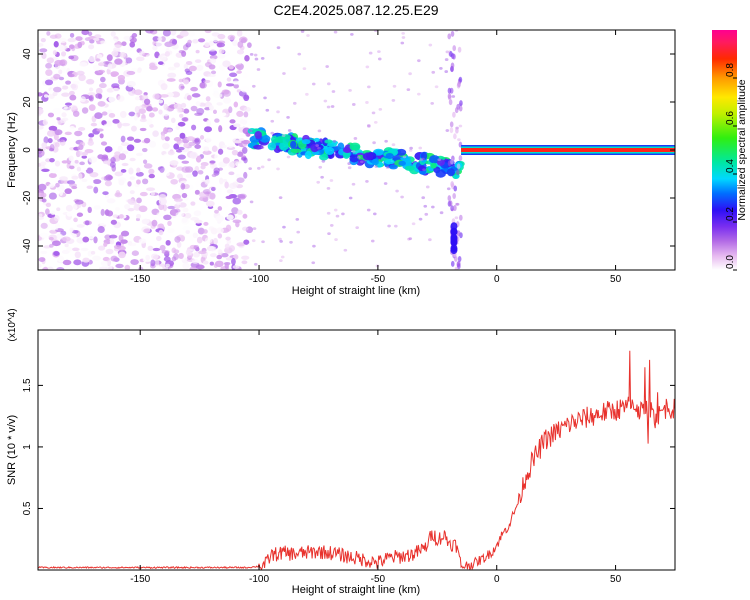 Image resolution: width=750 pixels, height=600 pixels. Describe the element at coordinates (730, 214) in the screenshot. I see `colorbar-tick-label: 0.2` at that location.